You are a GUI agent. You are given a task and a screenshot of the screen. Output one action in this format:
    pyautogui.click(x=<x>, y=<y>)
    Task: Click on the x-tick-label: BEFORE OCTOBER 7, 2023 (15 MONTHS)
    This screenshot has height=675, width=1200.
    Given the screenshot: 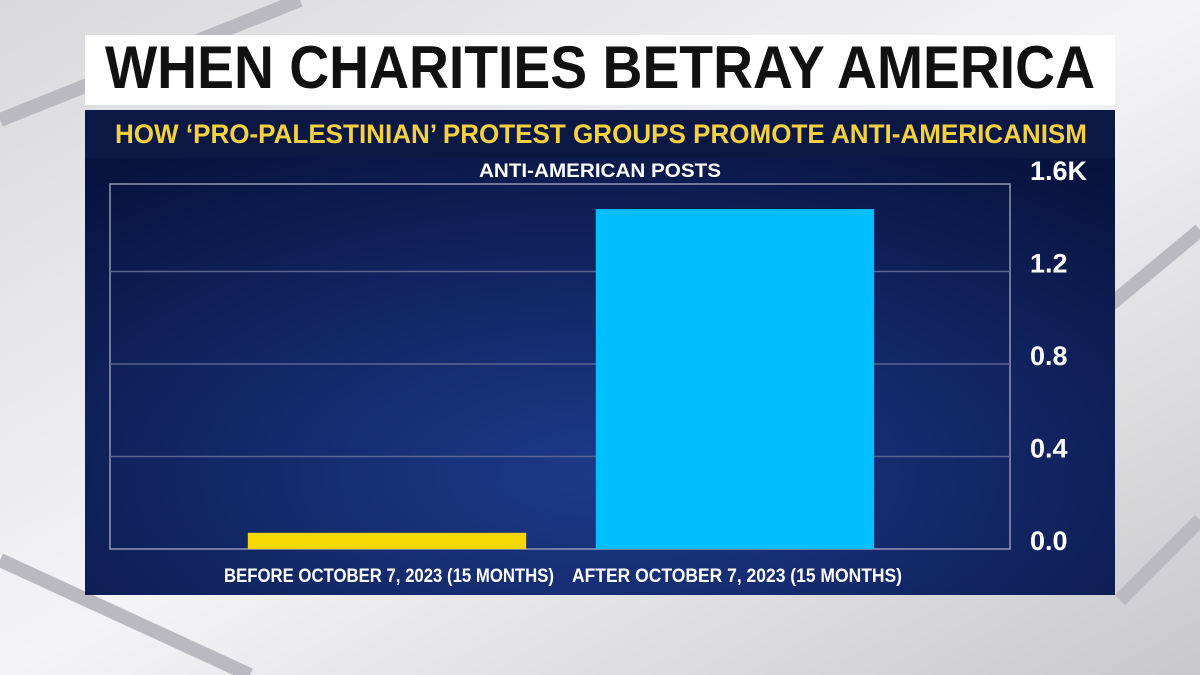 What is the action you would take?
    pyautogui.click(x=389, y=576)
    